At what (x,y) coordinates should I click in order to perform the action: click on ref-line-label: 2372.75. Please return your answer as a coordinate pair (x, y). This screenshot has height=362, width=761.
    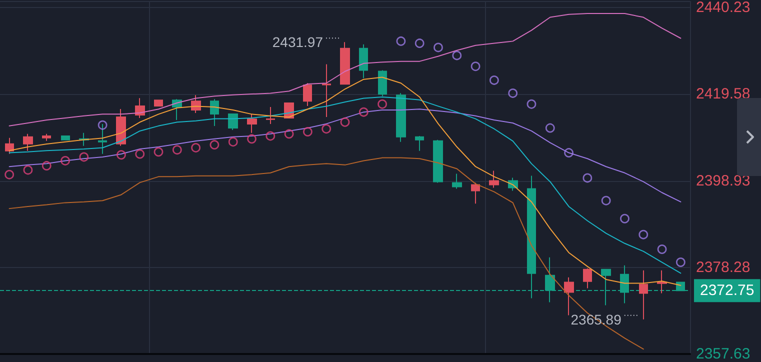
    Looking at the image, I should click on (727, 291).